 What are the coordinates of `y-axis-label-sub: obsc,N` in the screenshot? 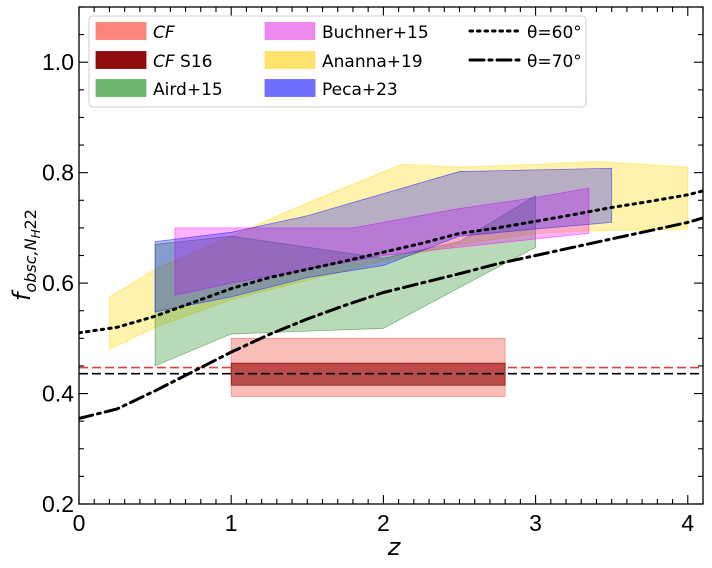 It's located at (30, 265).